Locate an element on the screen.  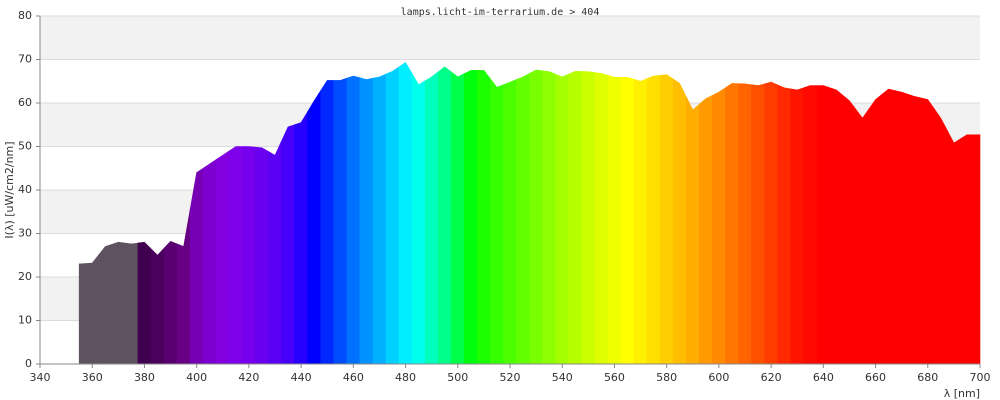
x-axis-label: λ [nm] is located at coordinates (962, 393).